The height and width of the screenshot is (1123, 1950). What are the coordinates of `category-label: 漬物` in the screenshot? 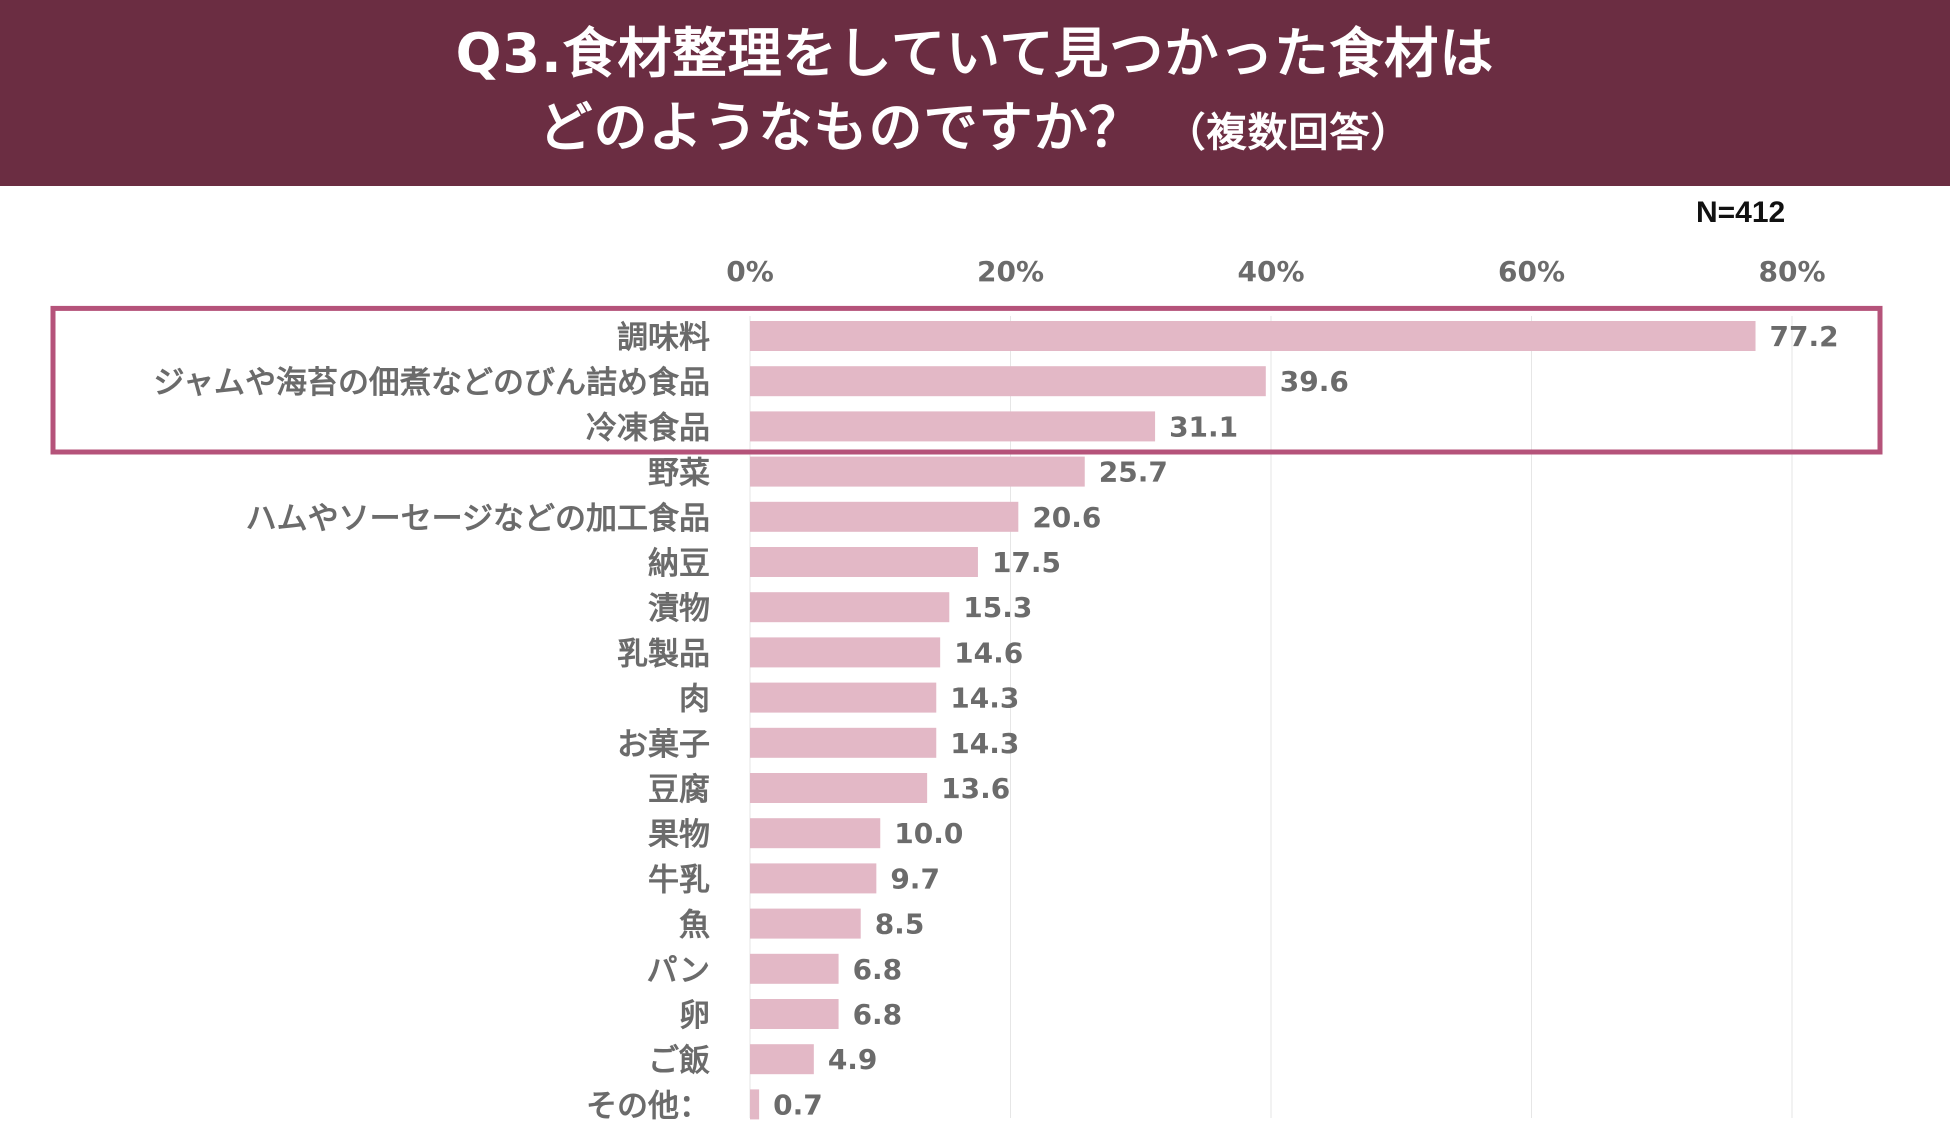 It's located at (679, 609).